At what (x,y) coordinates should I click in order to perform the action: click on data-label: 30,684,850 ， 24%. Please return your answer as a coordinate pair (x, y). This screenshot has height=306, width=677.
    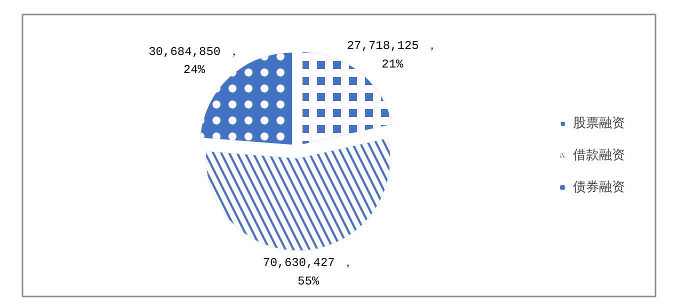
    Looking at the image, I should click on (194, 61).